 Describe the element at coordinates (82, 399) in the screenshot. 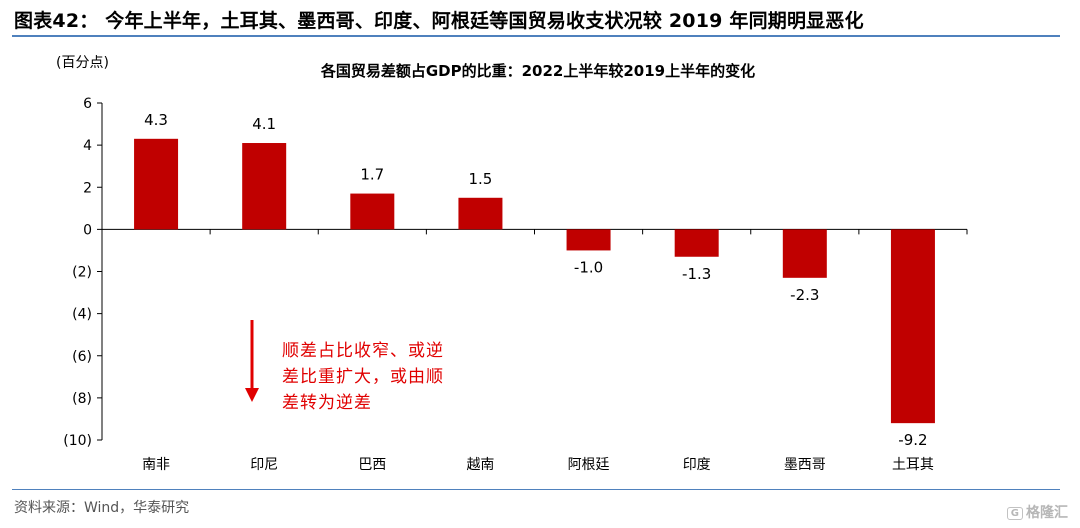

I see `y-tick-label: (8)` at that location.